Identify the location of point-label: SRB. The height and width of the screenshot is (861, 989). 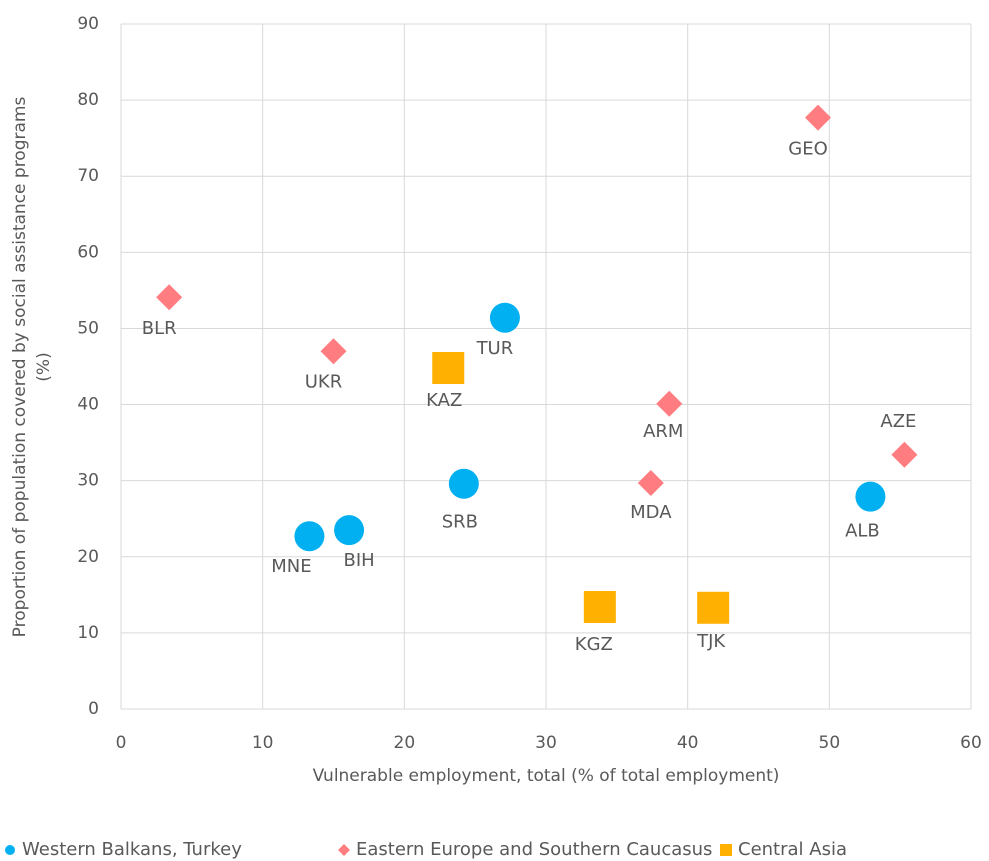
(460, 522).